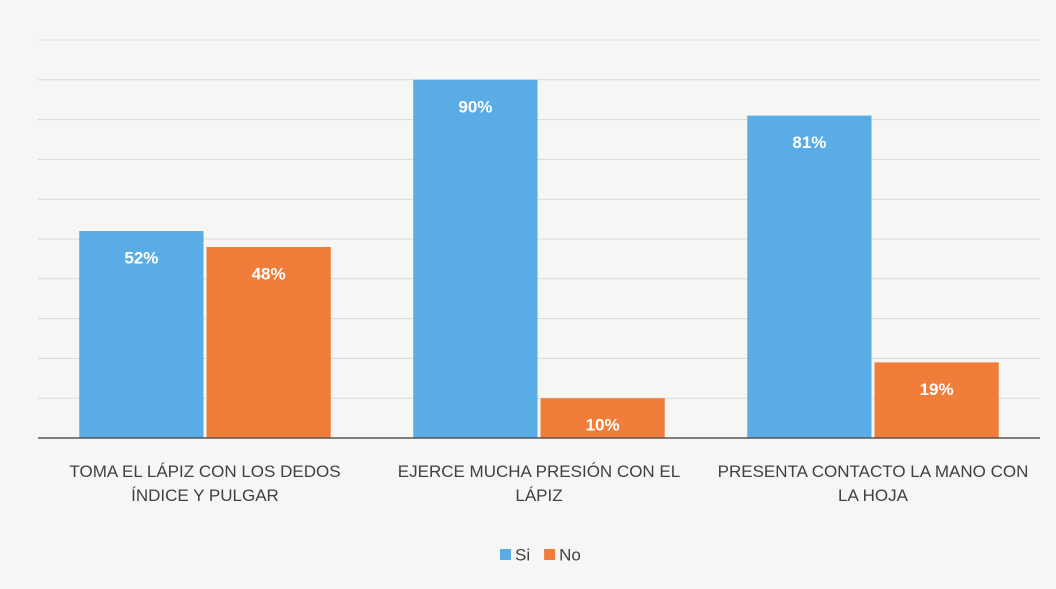 This screenshot has width=1056, height=589. What do you see at coordinates (603, 425) in the screenshot?
I see `data-label: 10%` at bounding box center [603, 425].